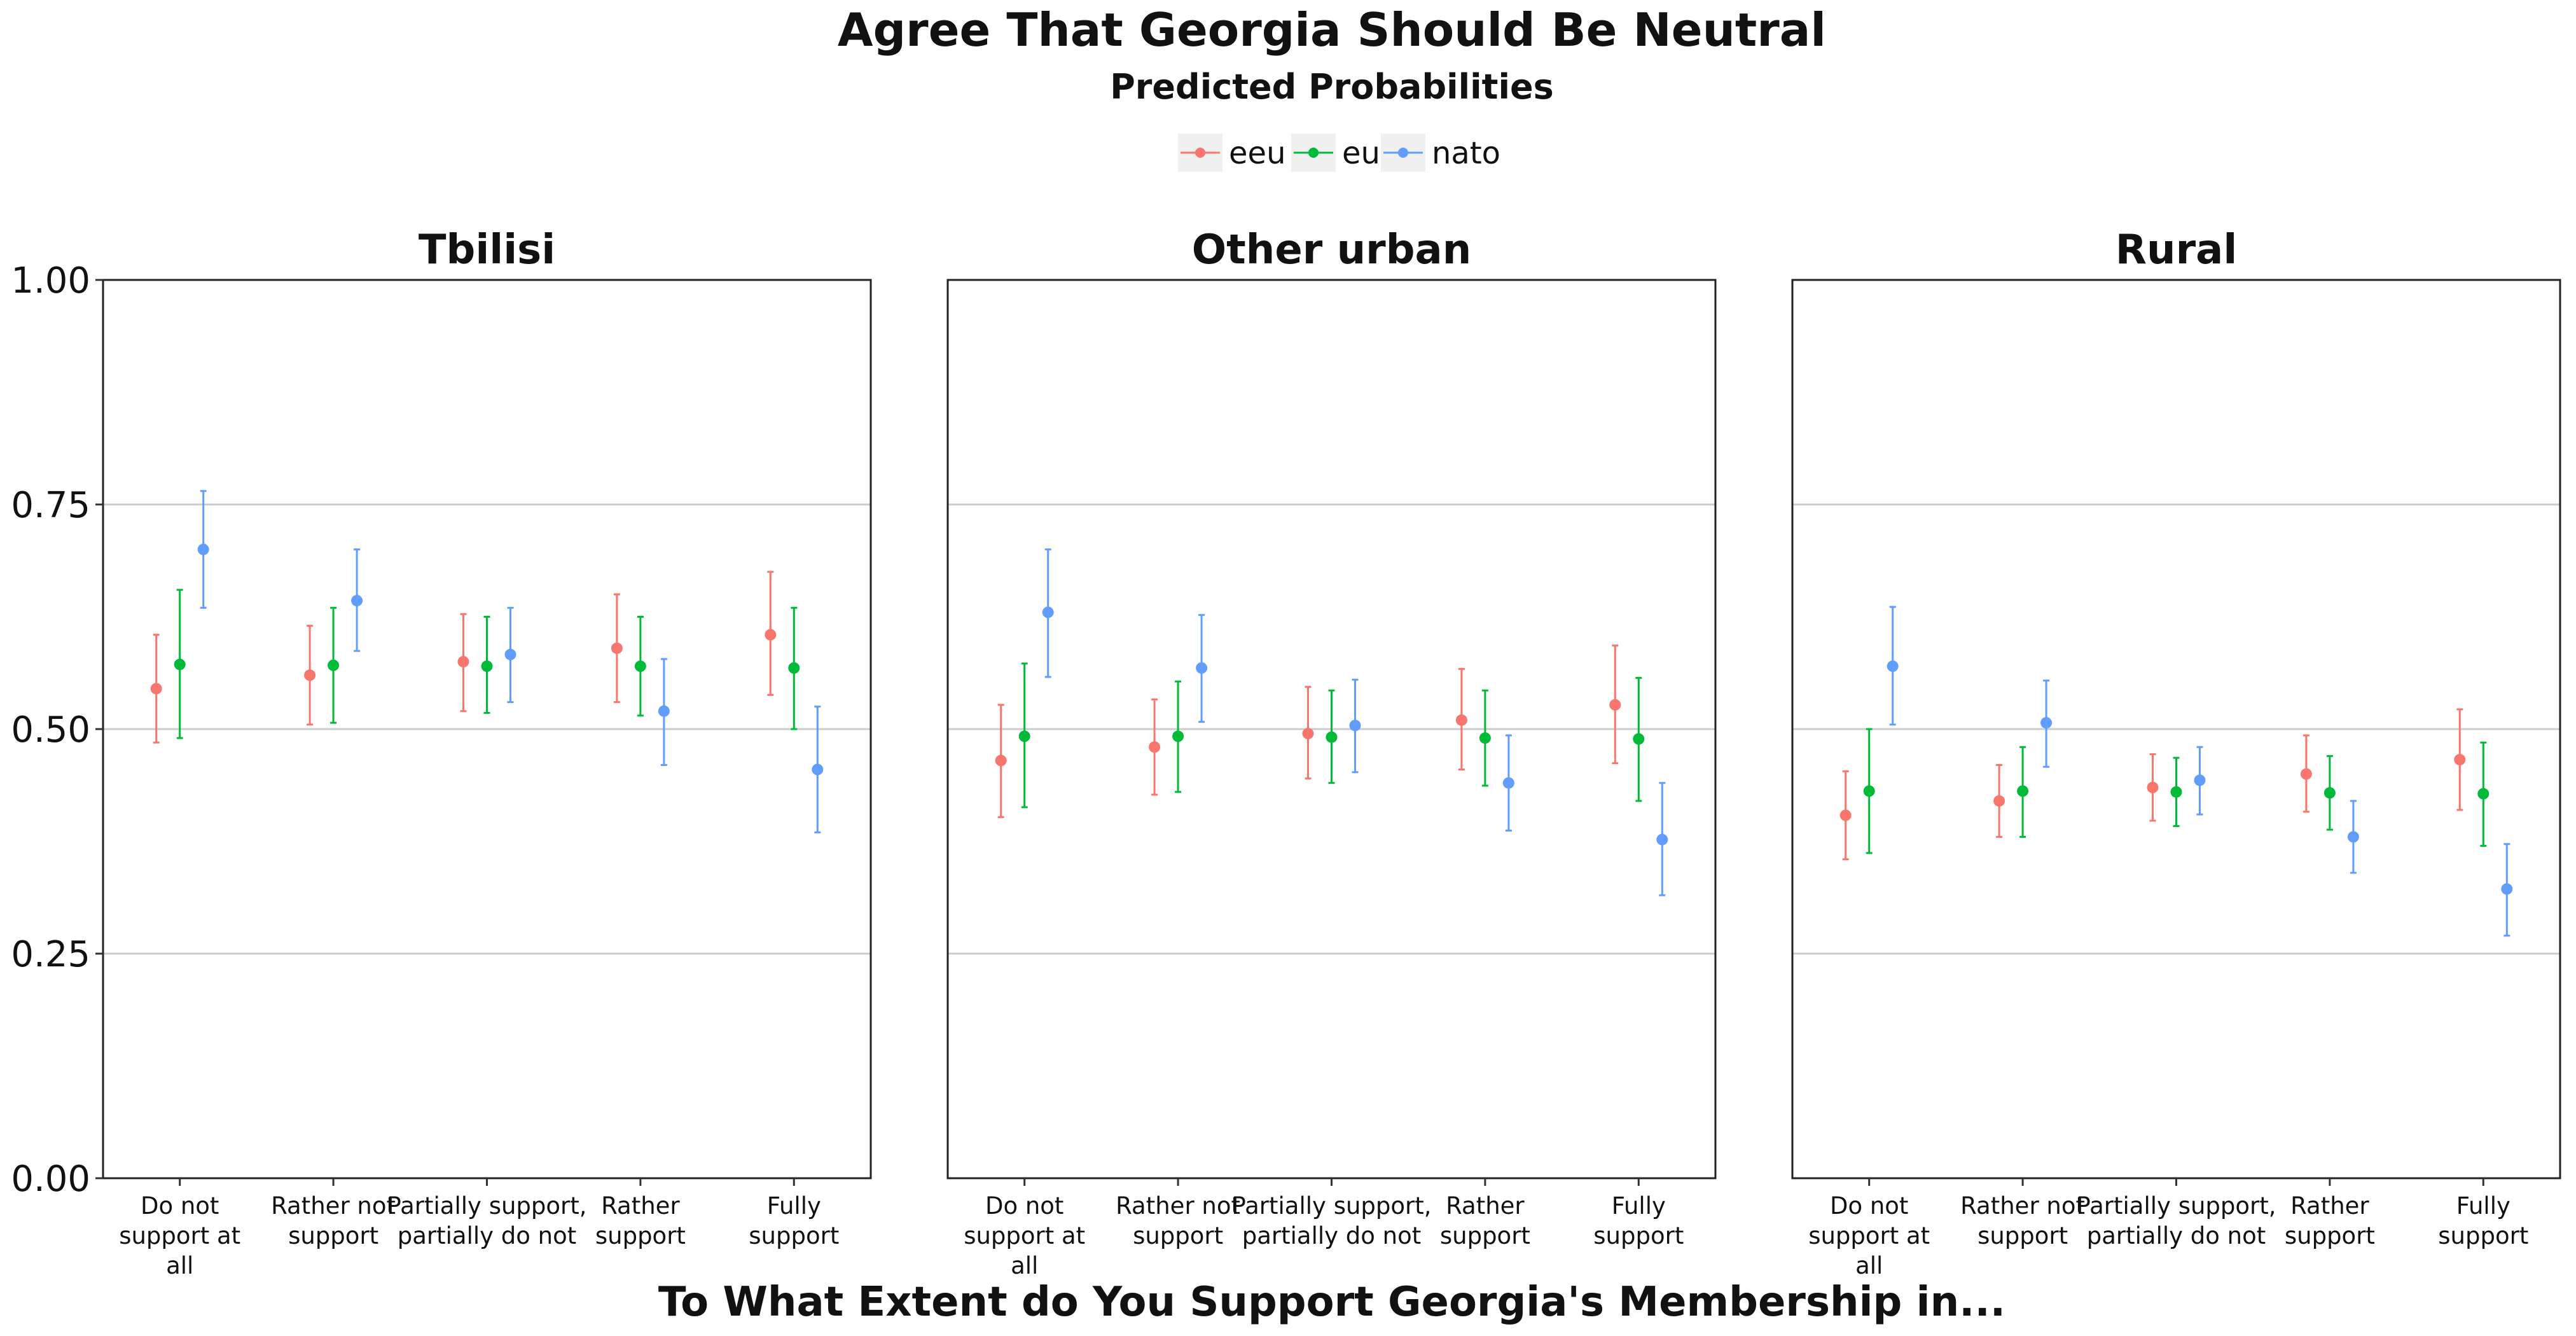  What do you see at coordinates (487, 250) in the screenshot?
I see `facet-title: Tbilisi` at bounding box center [487, 250].